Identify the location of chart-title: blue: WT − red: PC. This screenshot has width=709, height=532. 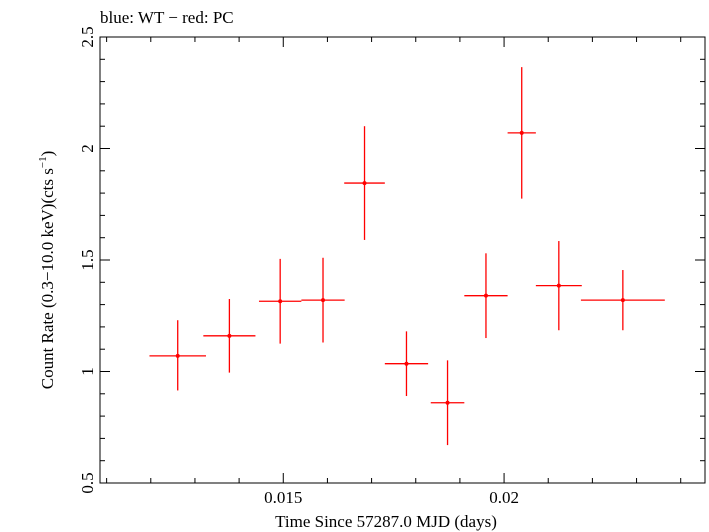
(167, 17).